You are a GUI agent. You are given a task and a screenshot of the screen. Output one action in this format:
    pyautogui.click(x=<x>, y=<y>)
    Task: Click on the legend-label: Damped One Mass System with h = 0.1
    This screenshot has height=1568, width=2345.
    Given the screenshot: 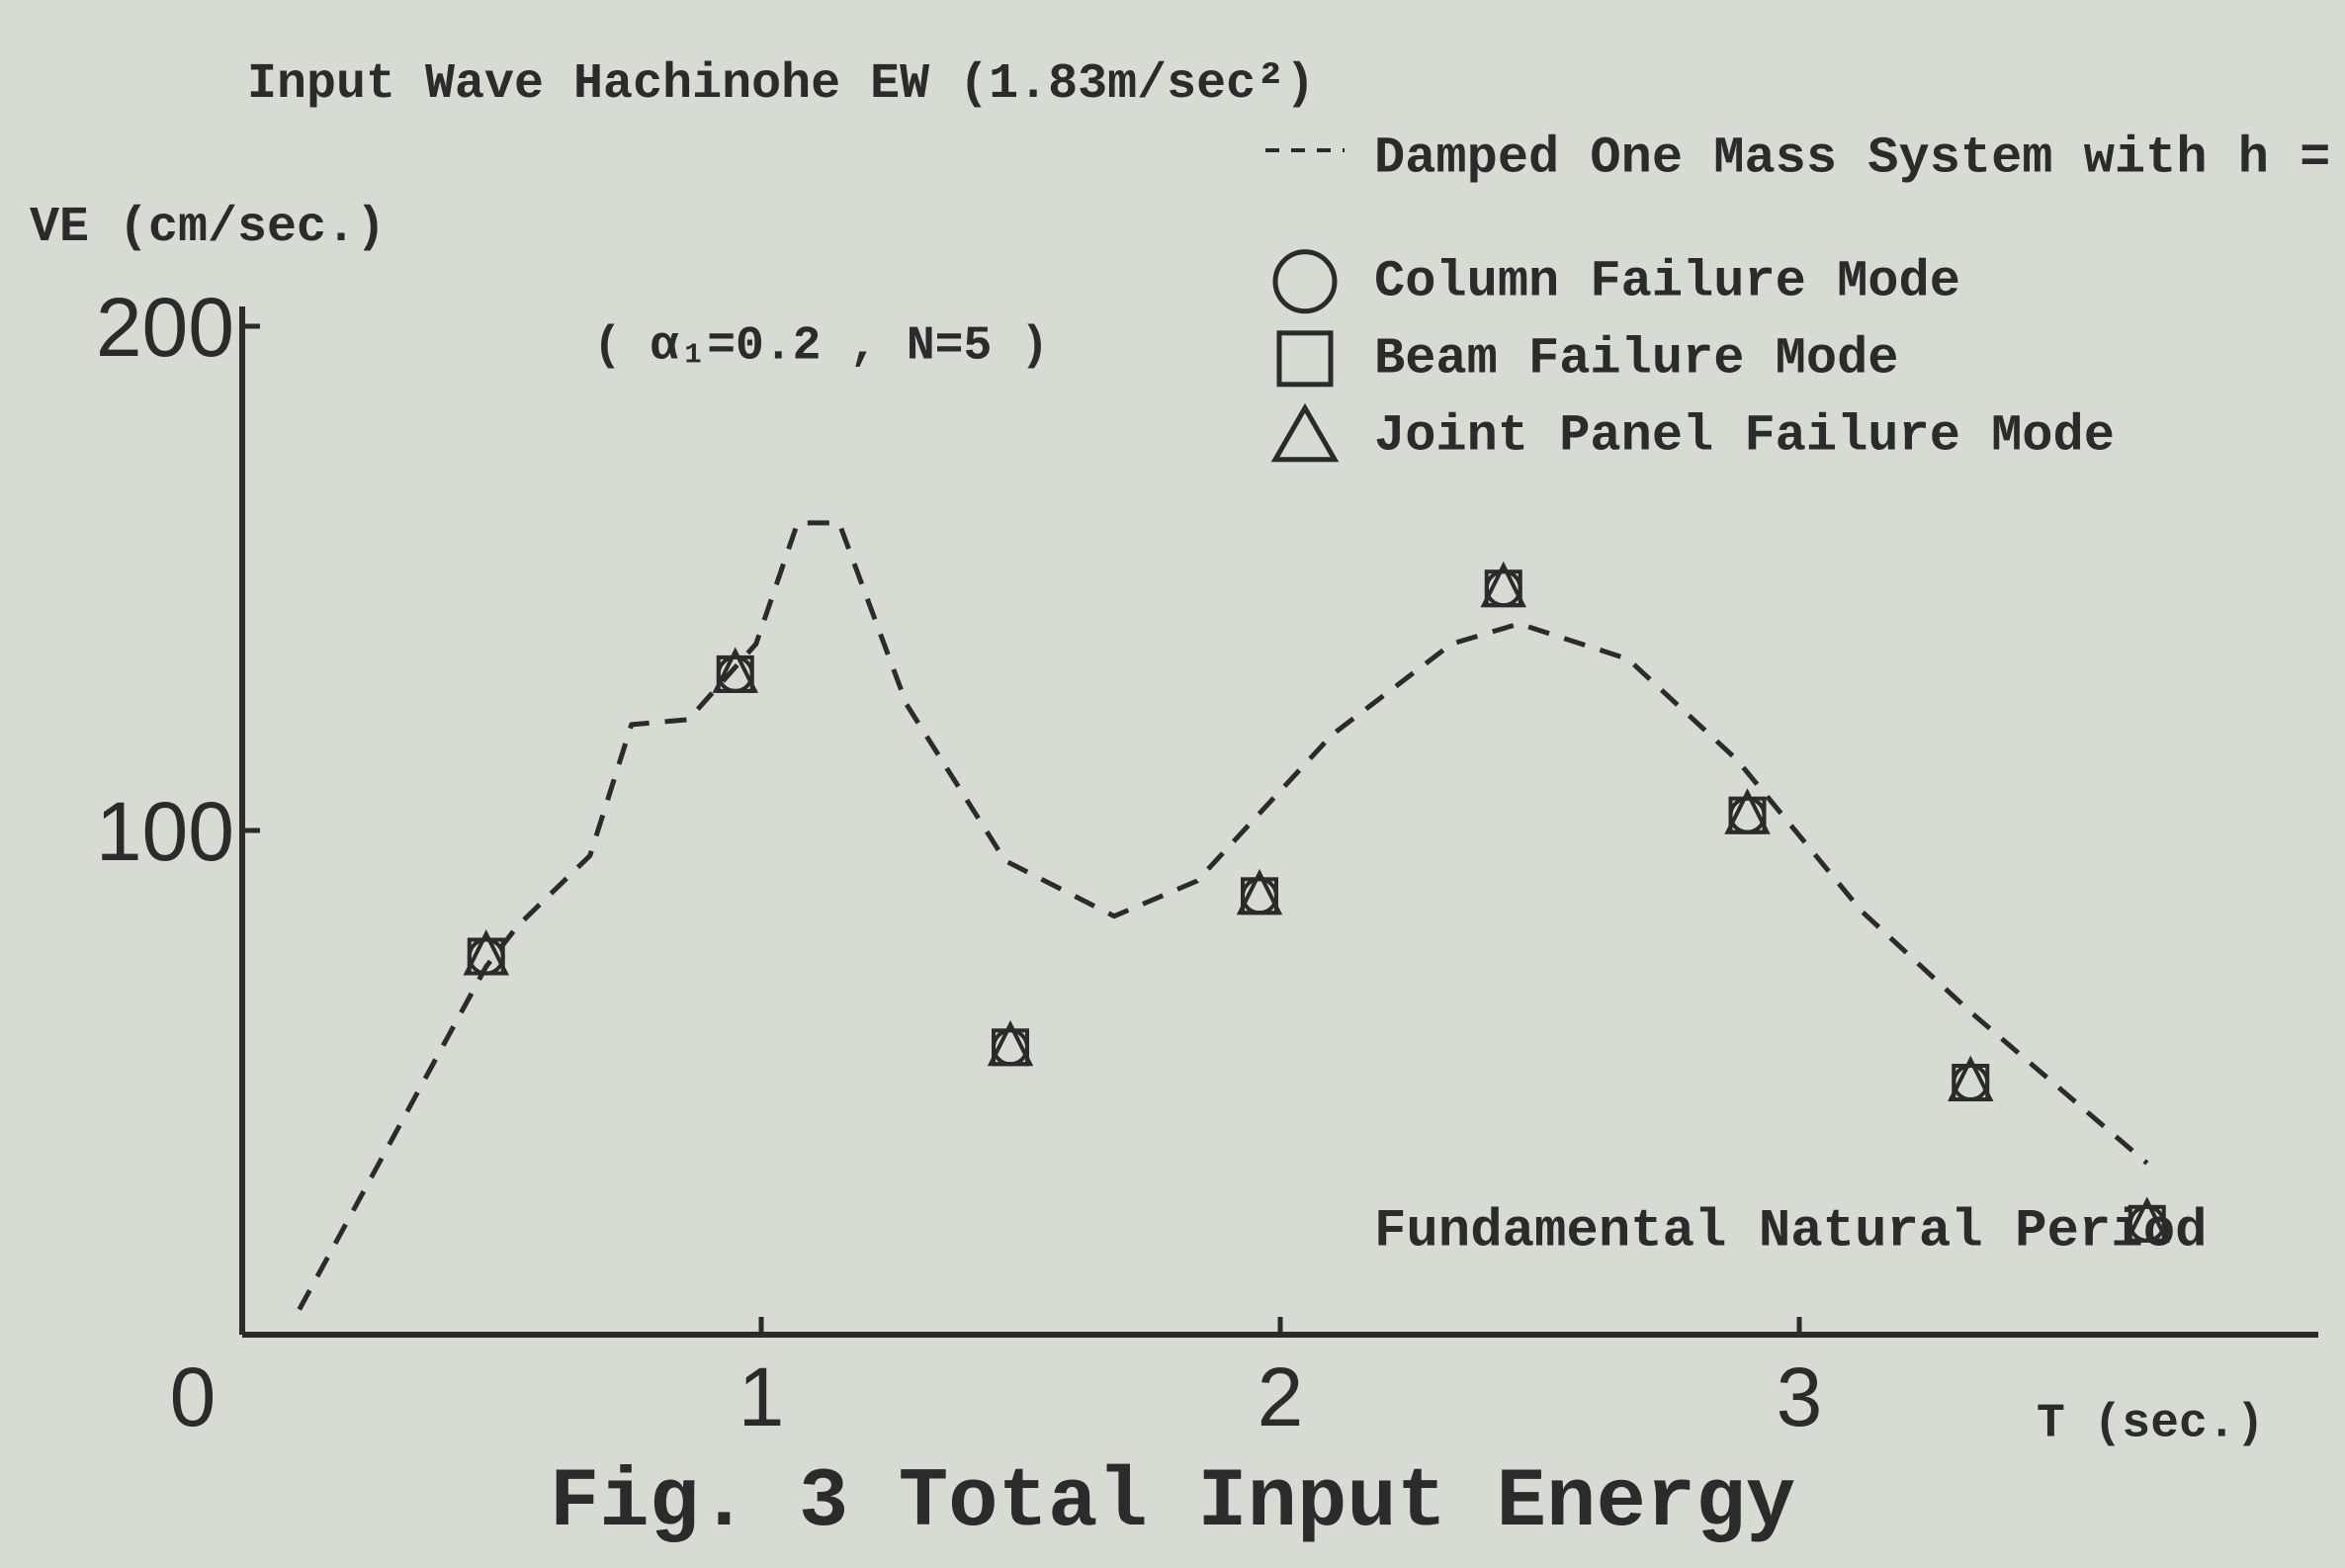 What is the action you would take?
    pyautogui.click(x=1859, y=159)
    